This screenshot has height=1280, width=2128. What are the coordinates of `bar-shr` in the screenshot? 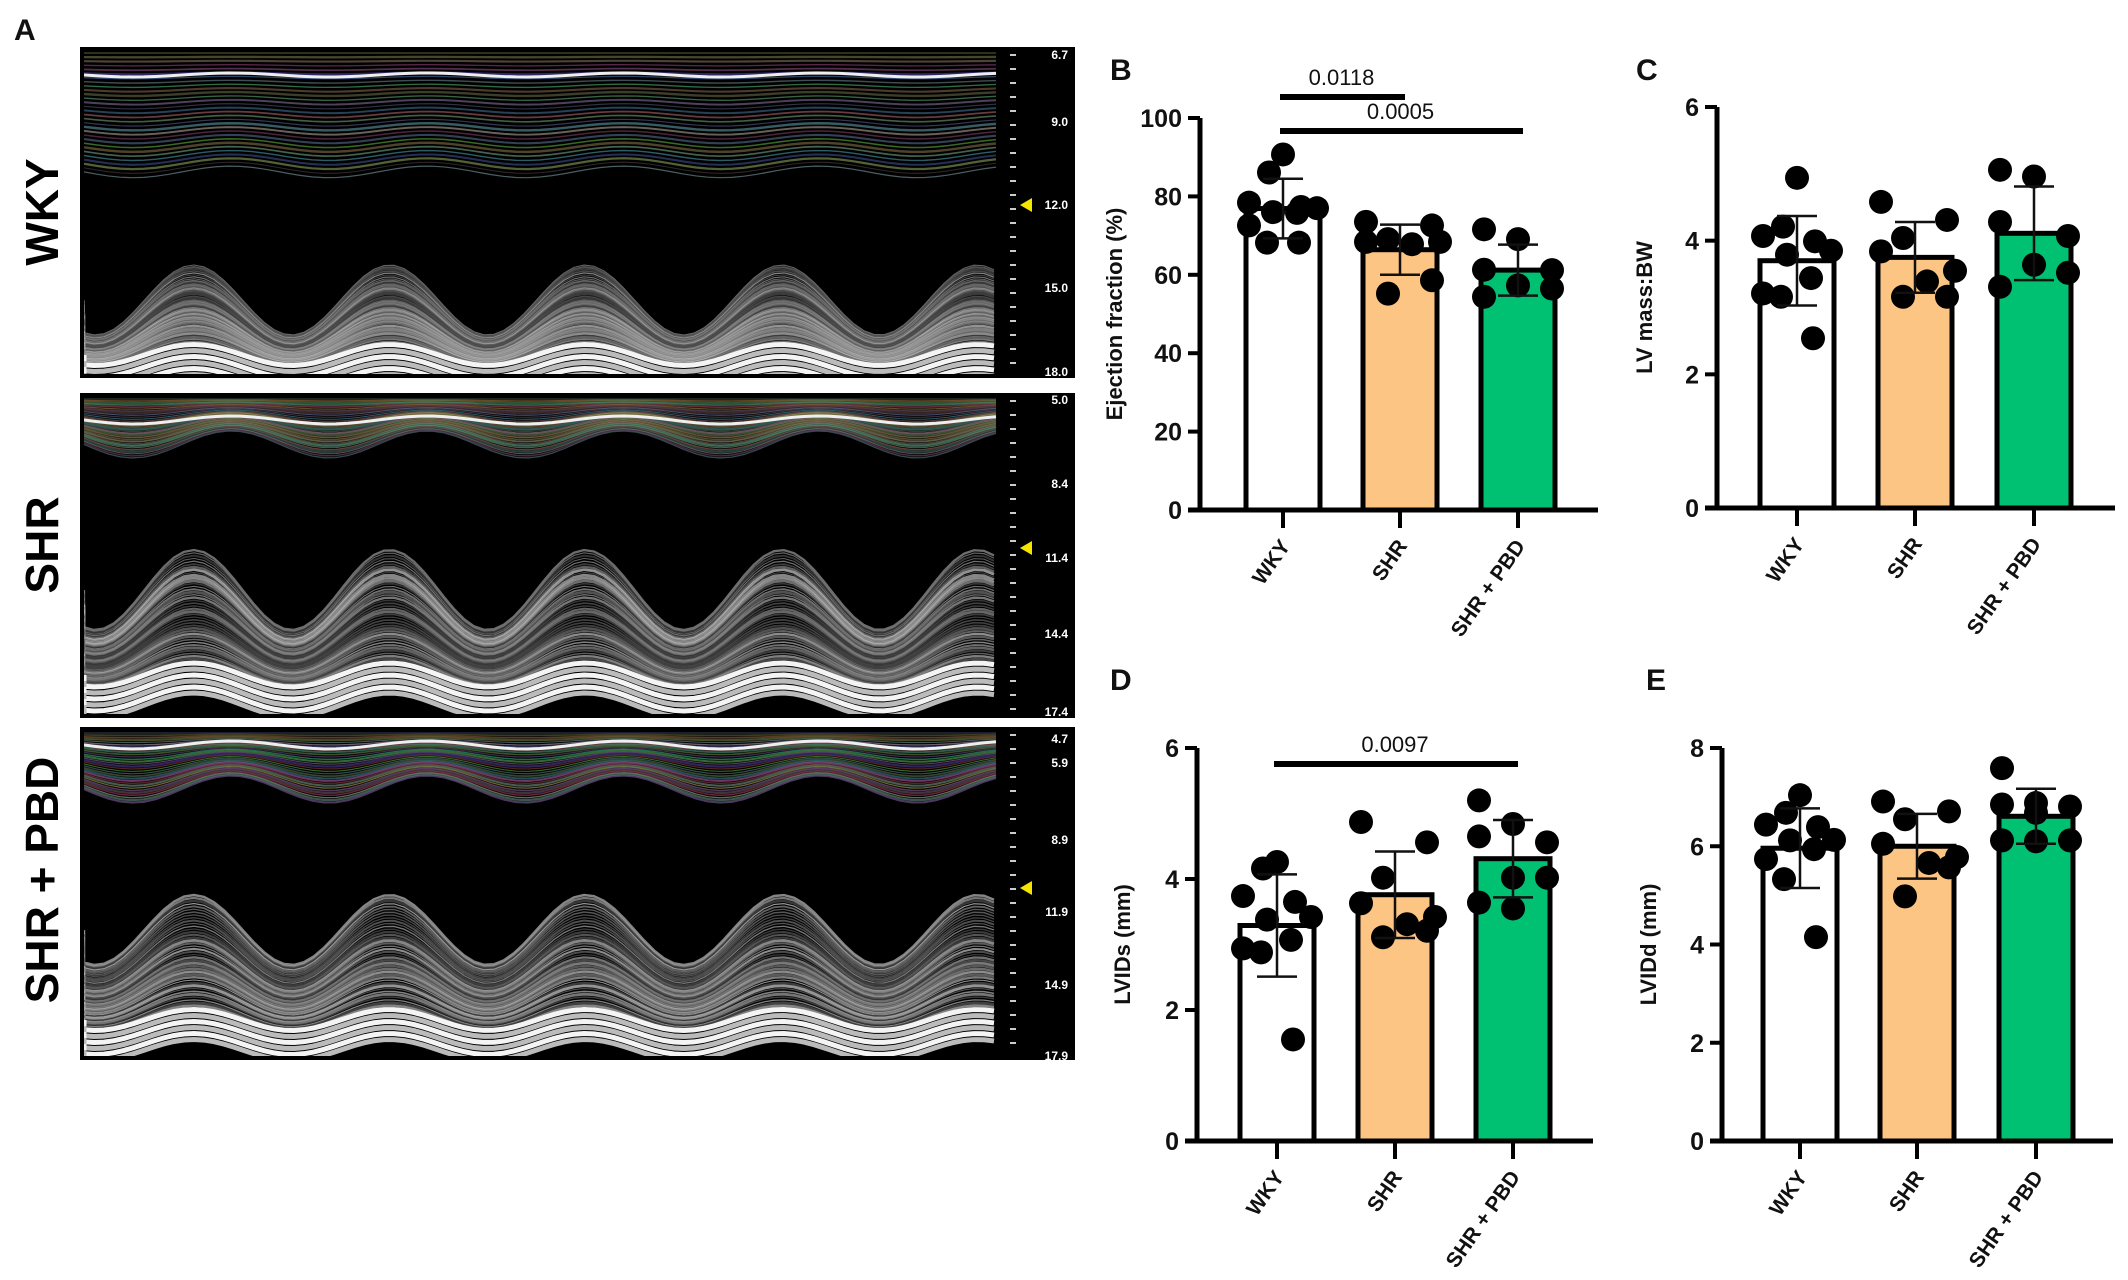 It's located at (1917, 993).